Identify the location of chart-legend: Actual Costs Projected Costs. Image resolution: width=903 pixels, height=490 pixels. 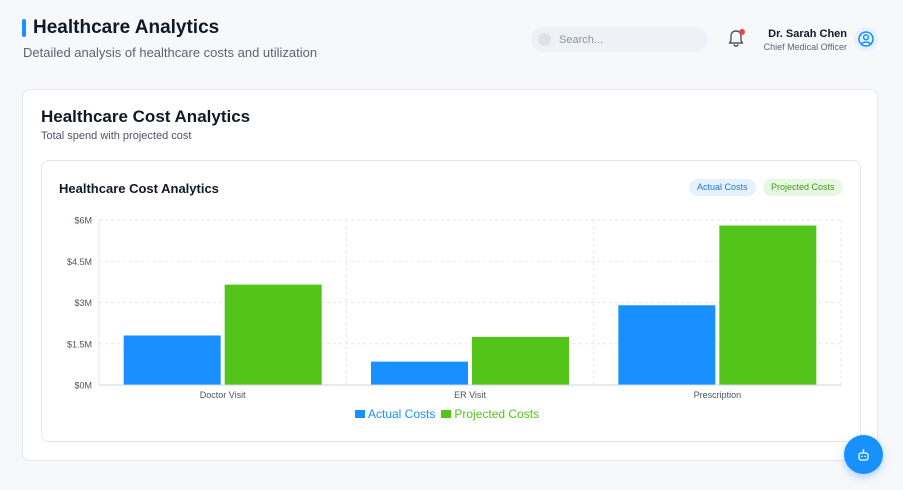
(450, 414).